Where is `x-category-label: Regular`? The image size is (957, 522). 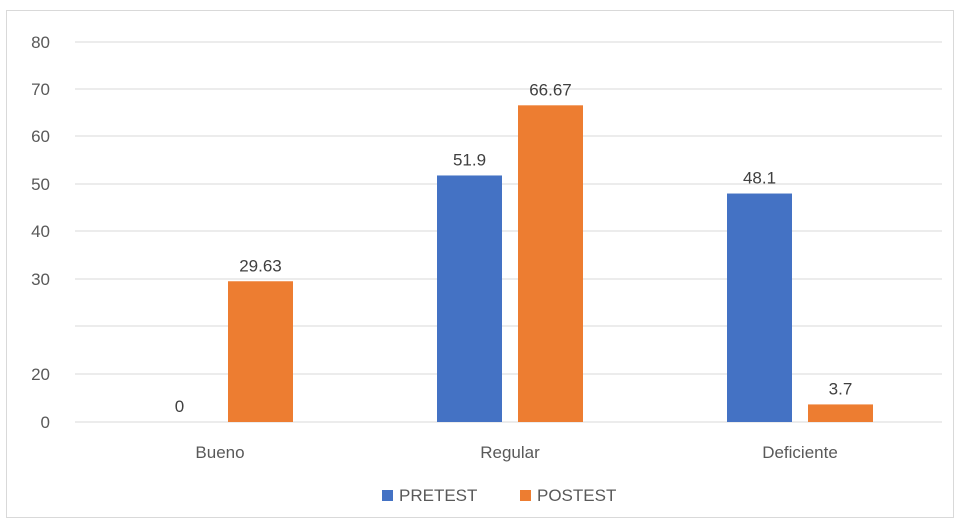
x-category-label: Regular is located at coordinates (510, 452).